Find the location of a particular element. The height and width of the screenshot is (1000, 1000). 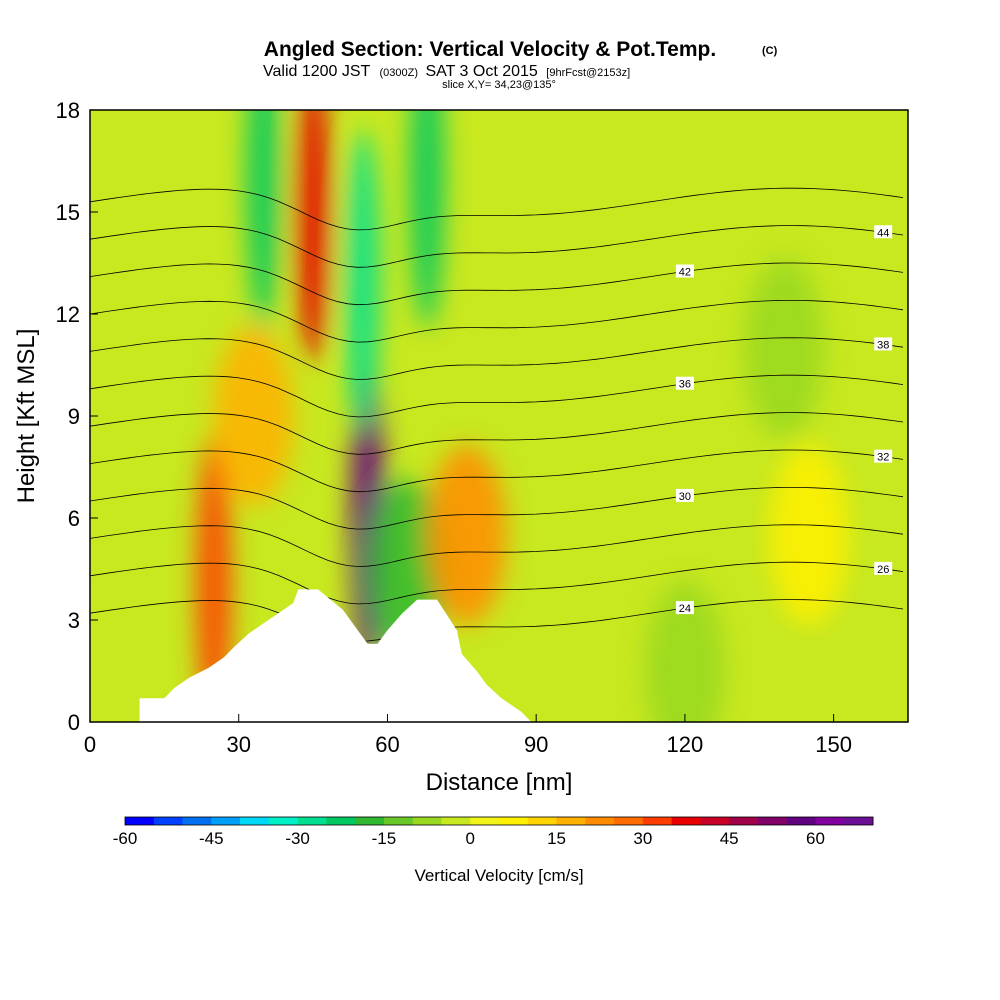

copyright-mark: (C) is located at coordinates (770, 51).